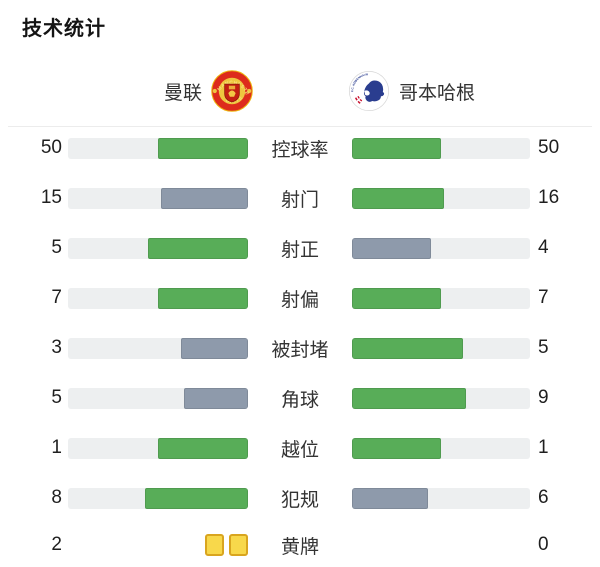 Image resolution: width=600 pixels, height=567 pixels. I want to click on stat-row-blocked: 3 被封堵 5, so click(300, 348).